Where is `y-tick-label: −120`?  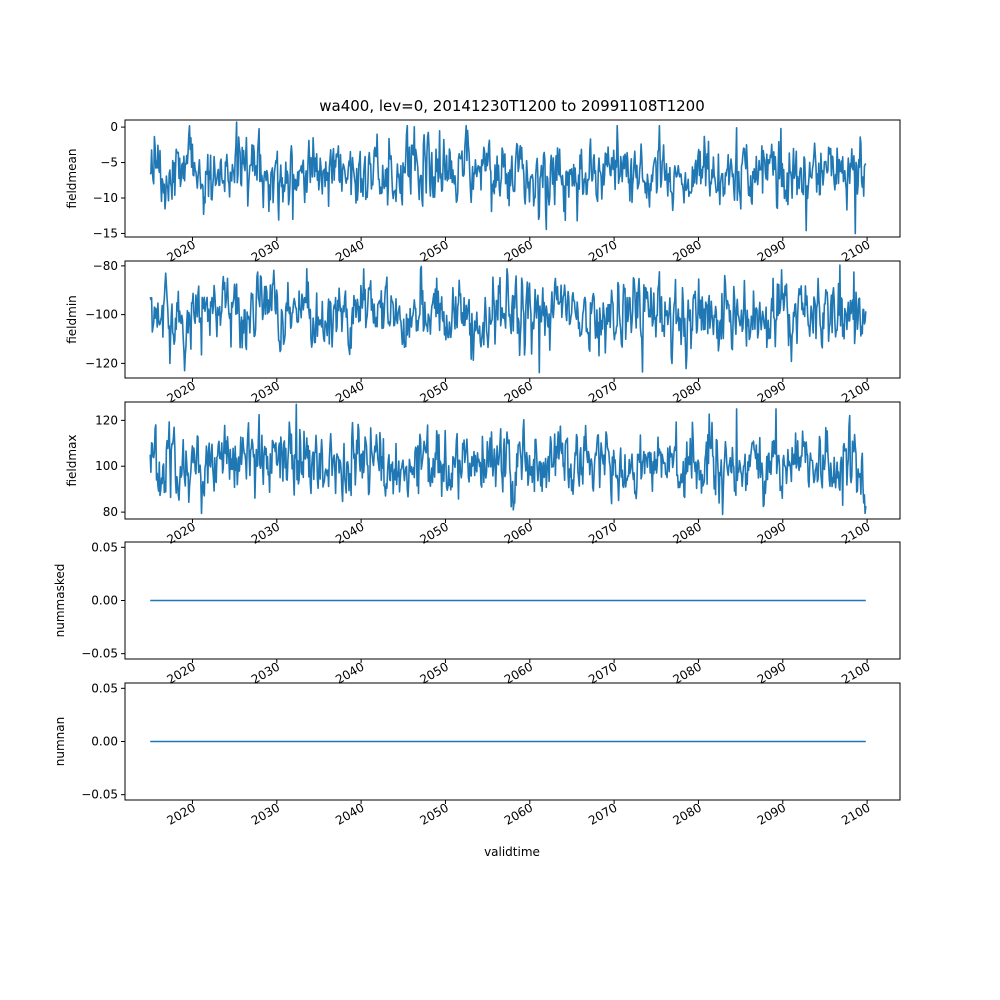
y-tick-label: −120 is located at coordinates (101, 363).